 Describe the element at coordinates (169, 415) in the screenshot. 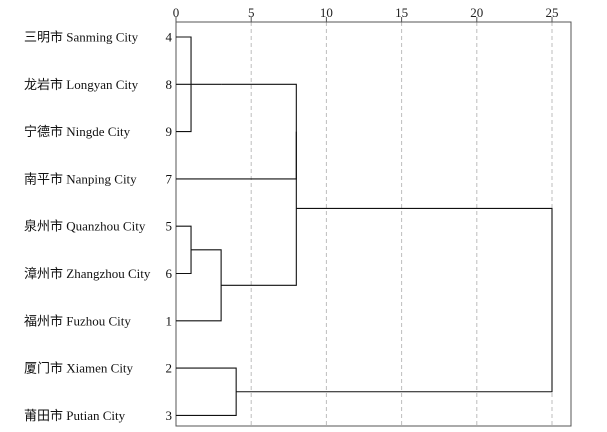

I see `leaf-id-label: 3` at that location.